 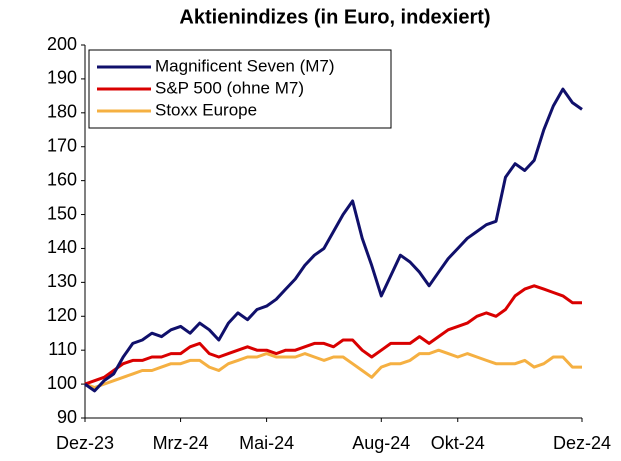 I want to click on y-tick-label: 130, so click(x=62, y=281).